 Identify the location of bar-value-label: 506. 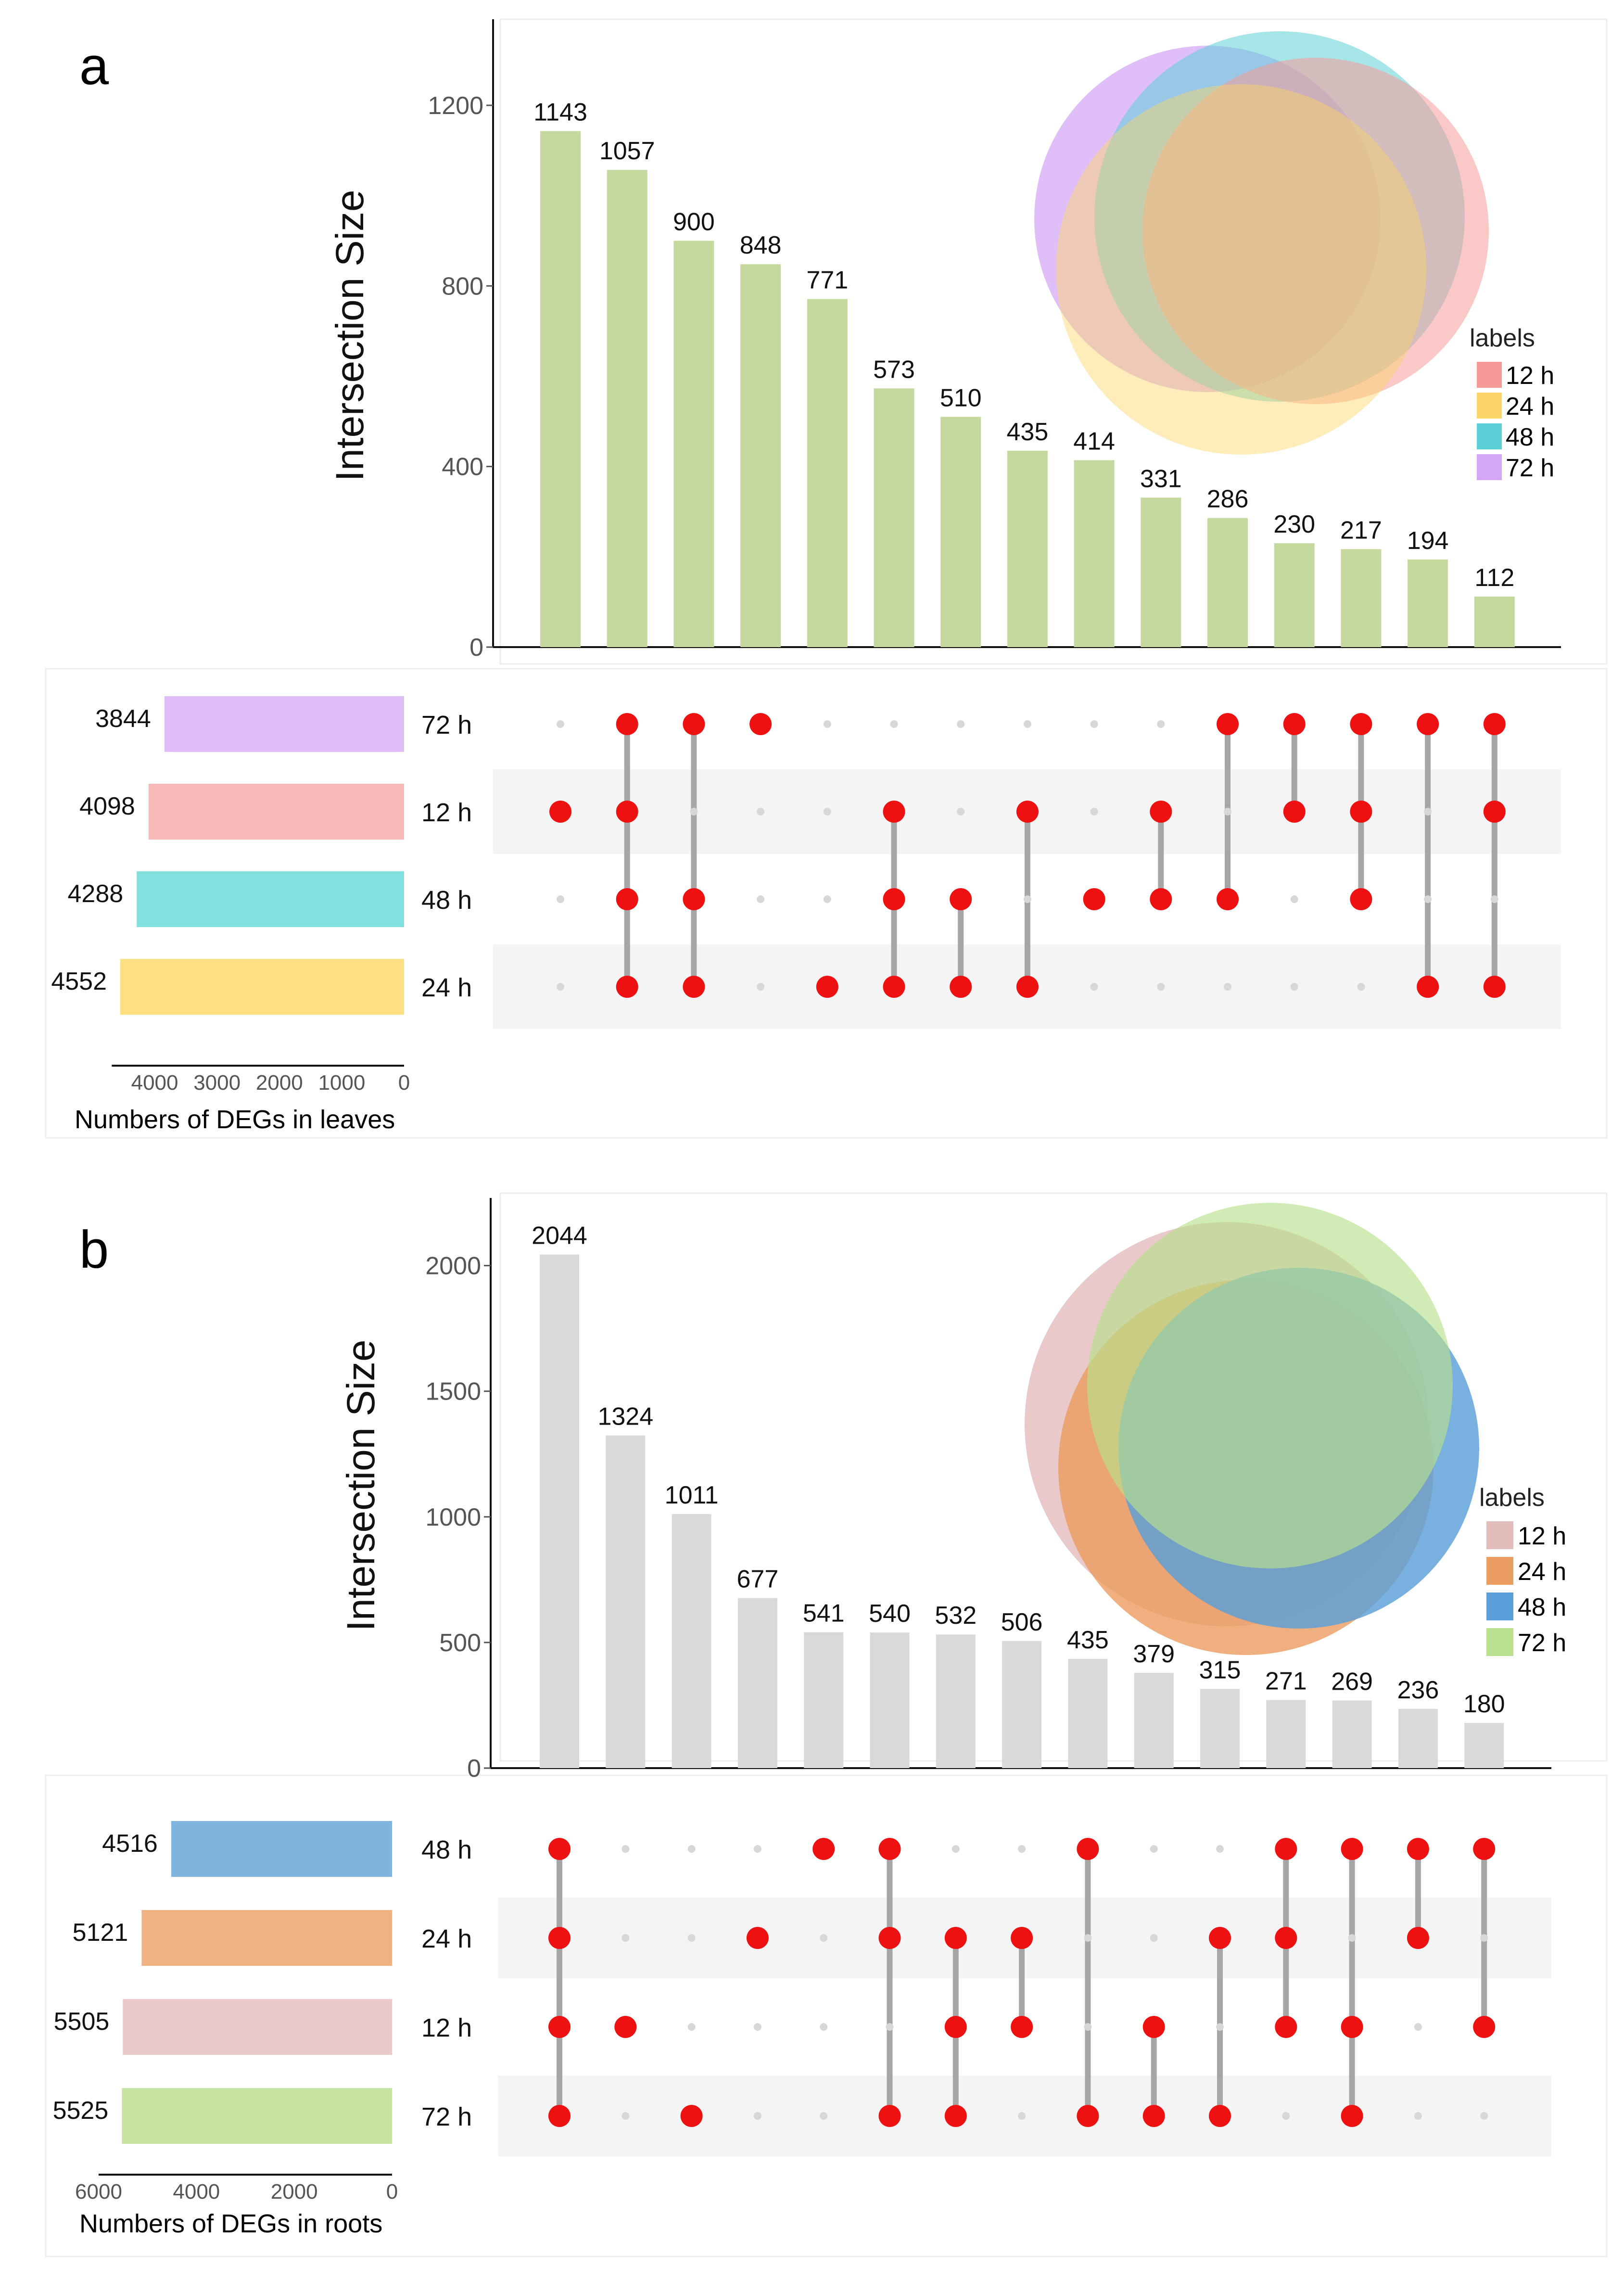
(1022, 1622).